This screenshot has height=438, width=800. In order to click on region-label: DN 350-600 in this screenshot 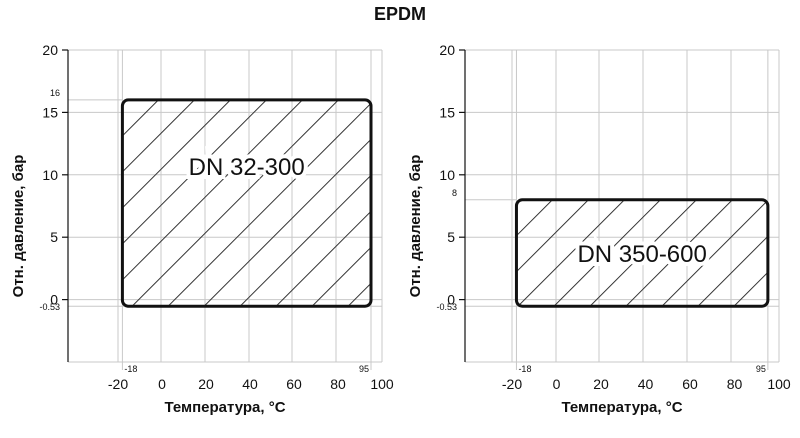, I will do `click(641, 254)`.